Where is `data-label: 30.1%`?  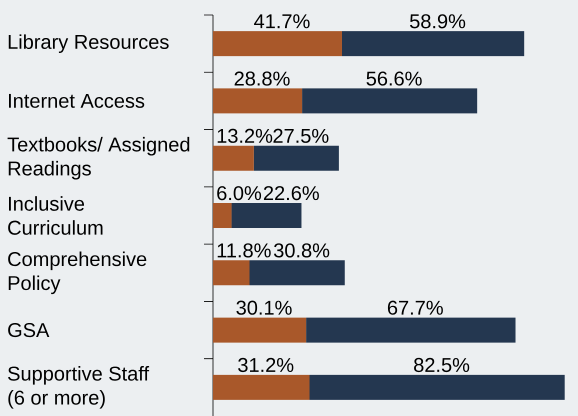 data-label: 30.1% is located at coordinates (264, 307).